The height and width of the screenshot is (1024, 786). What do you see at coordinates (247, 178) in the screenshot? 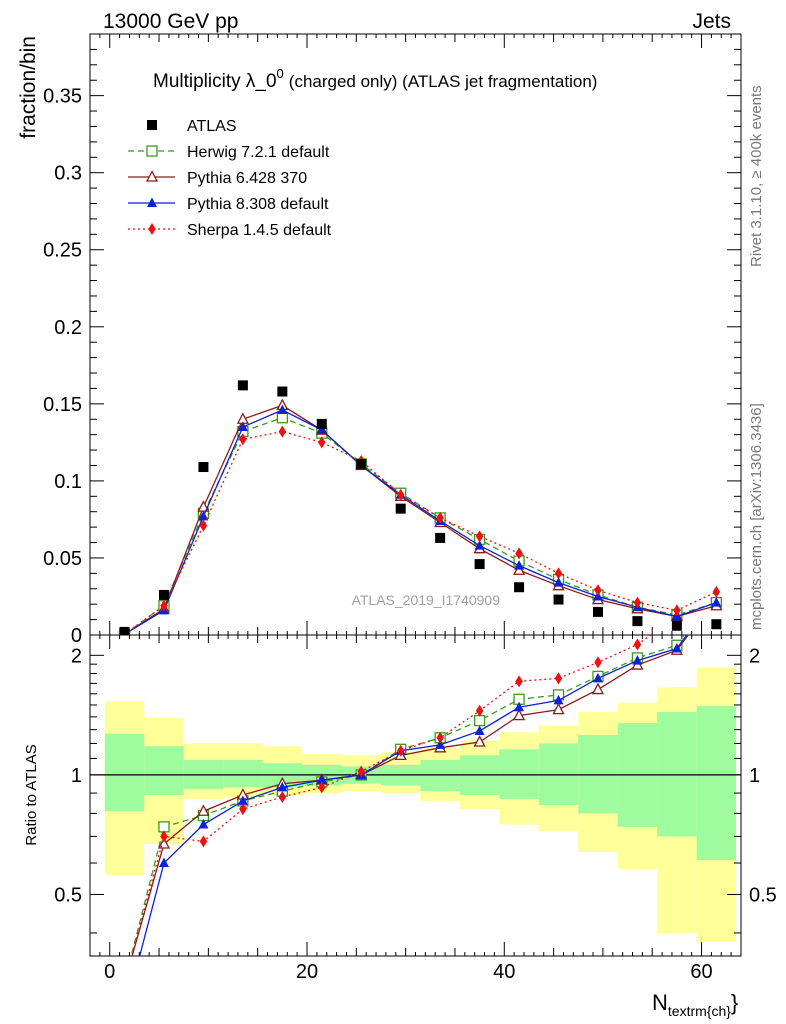
I see `legend-label: Pythia 6.428 370` at bounding box center [247, 178].